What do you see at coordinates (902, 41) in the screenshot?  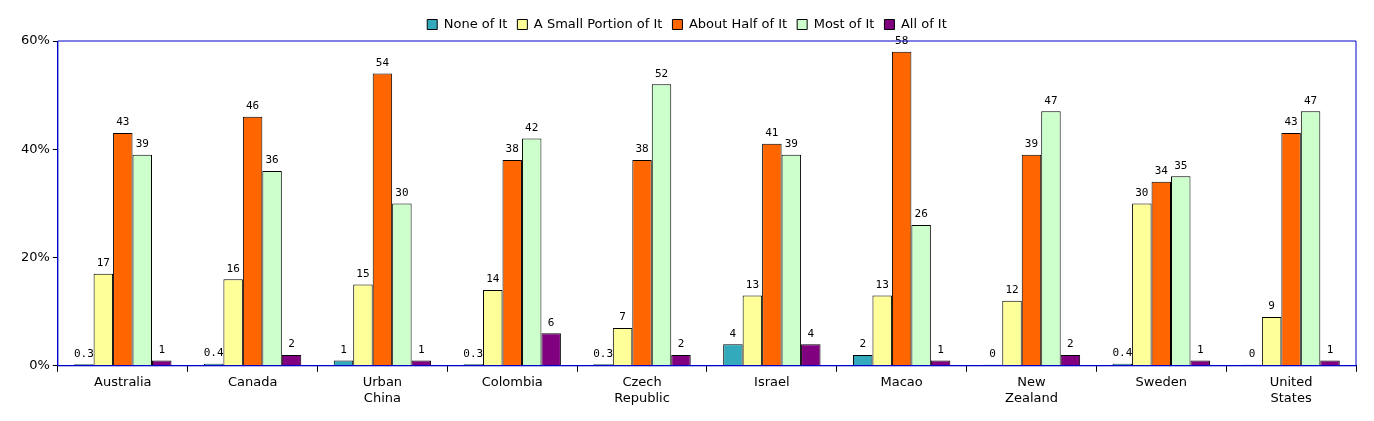 I see `data-label: 58` at bounding box center [902, 41].